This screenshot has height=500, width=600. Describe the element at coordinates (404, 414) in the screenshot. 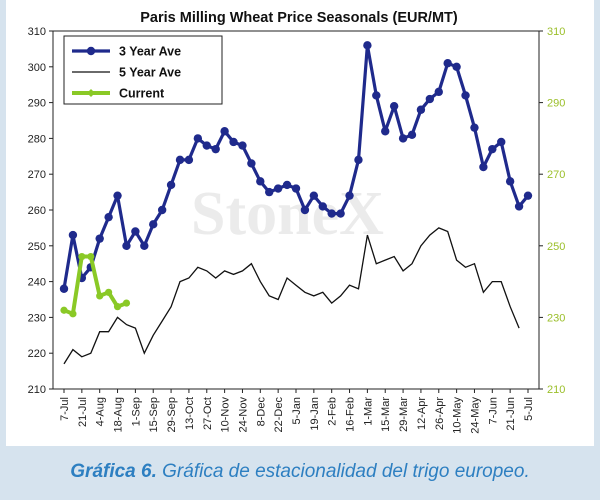

I see `x-tick-label: 29-Mar` at that location.